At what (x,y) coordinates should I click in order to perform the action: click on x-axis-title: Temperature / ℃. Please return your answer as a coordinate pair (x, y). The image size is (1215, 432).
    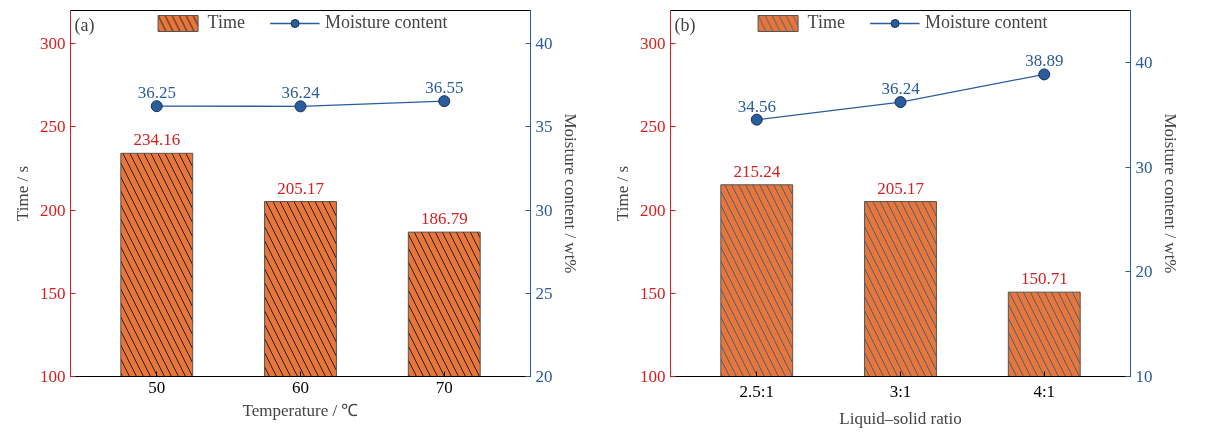
    Looking at the image, I should click on (300, 410).